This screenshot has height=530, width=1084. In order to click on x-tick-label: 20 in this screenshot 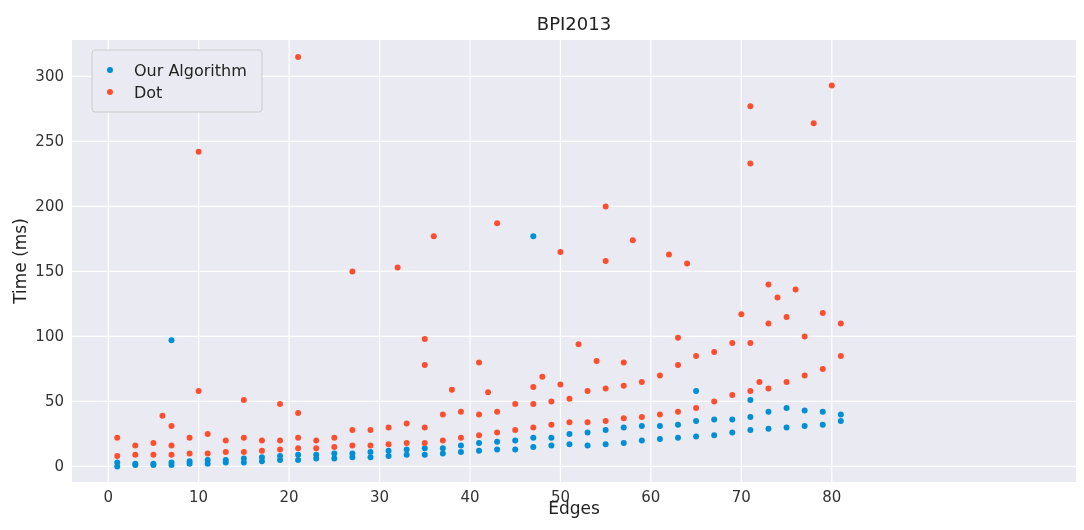, I will do `click(289, 497)`.